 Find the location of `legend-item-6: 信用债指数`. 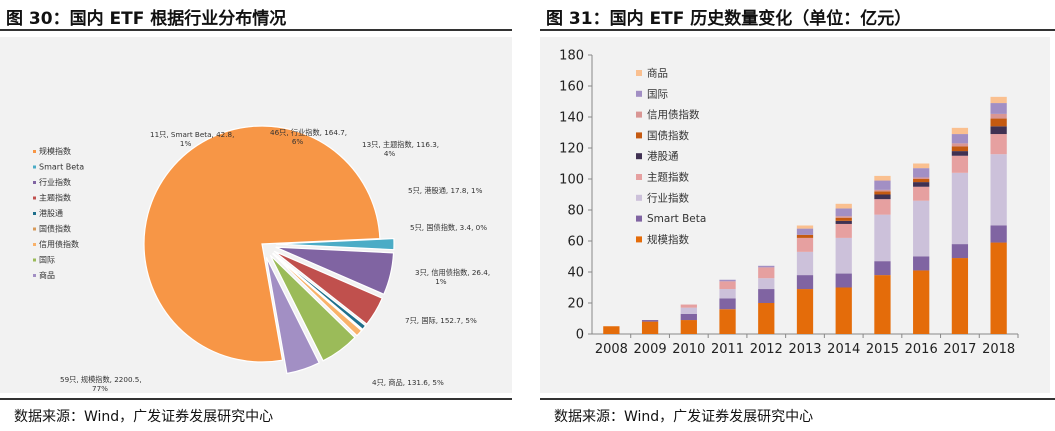

legend-item-6: 信用债指数 is located at coordinates (59, 244).